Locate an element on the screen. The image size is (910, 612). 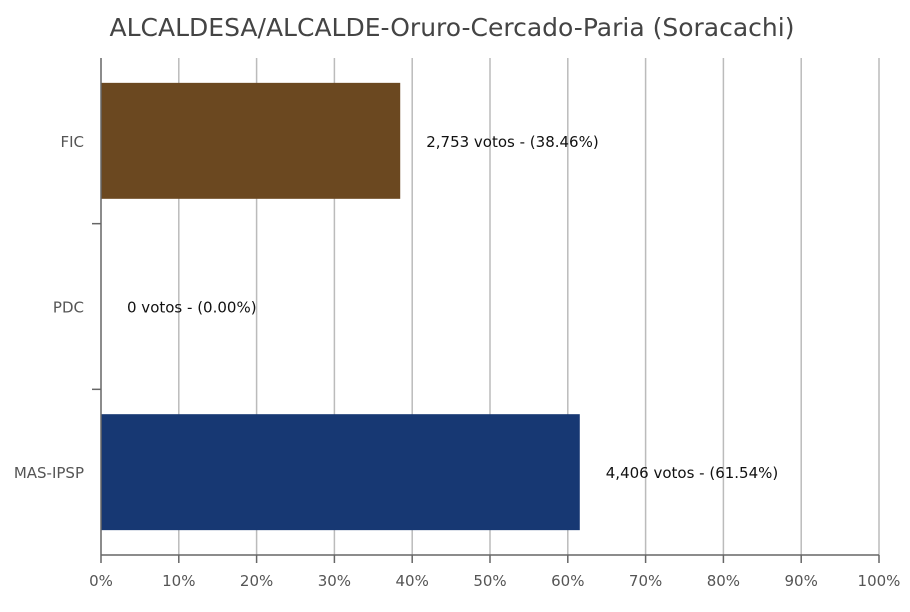
x-tick-label: 40% is located at coordinates (412, 581).